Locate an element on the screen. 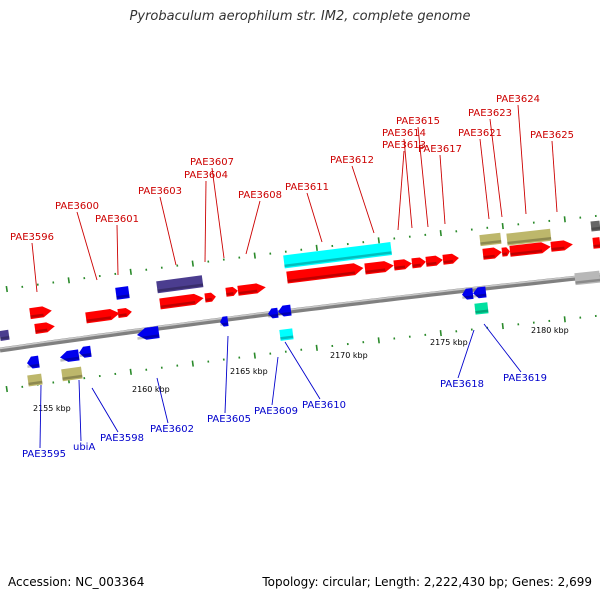  forward-gene-label: PAE3615 is located at coordinates (418, 121).